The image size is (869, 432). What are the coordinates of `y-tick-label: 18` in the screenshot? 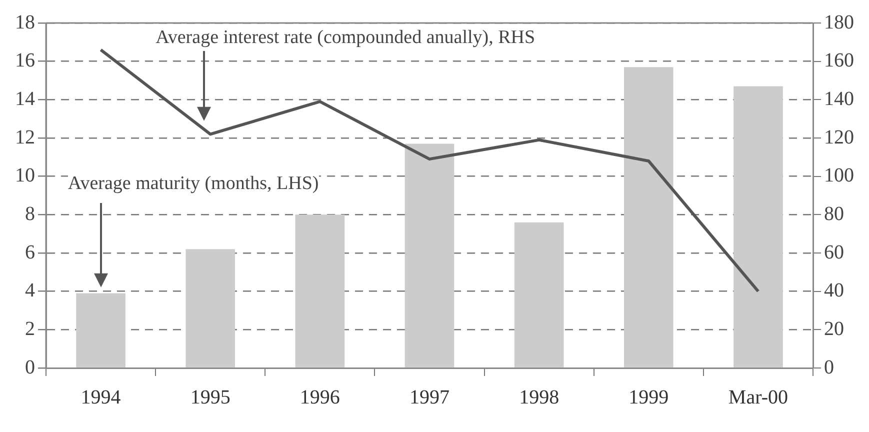 It's located at (25, 22).